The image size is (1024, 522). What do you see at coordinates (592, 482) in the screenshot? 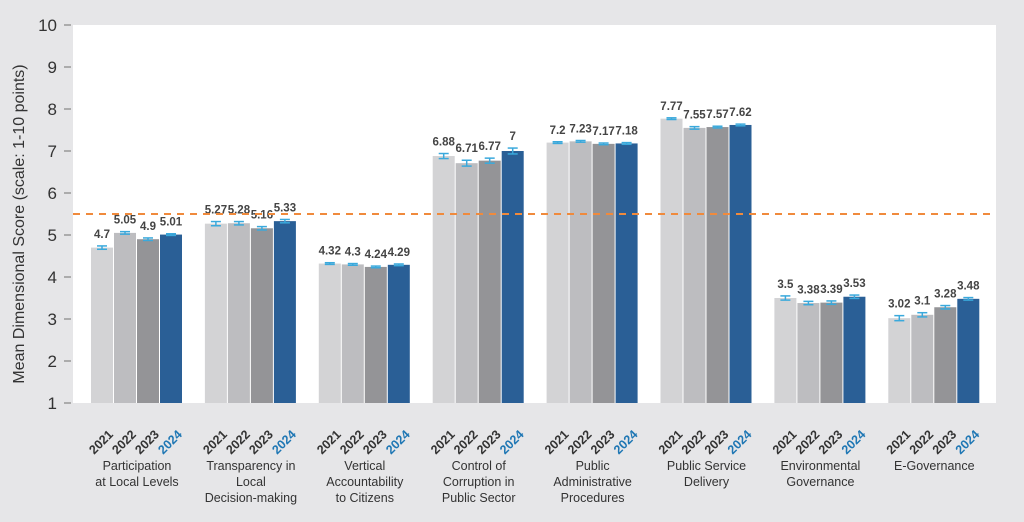
I see `category-label: Administrative` at bounding box center [592, 482].